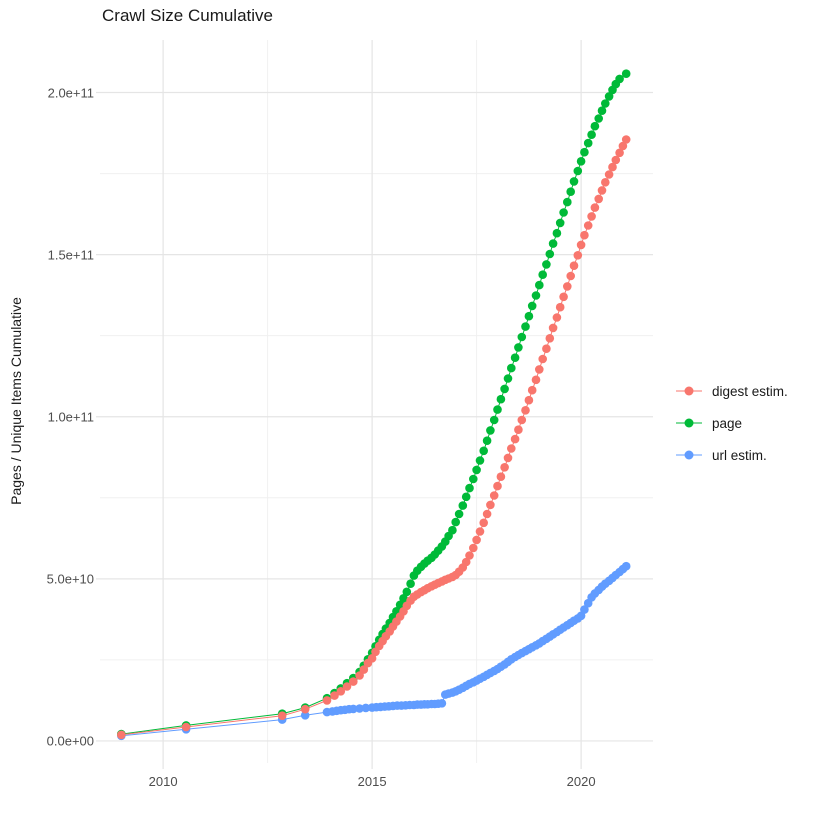  I want to click on legend-label-digest: digest estim., so click(750, 391).